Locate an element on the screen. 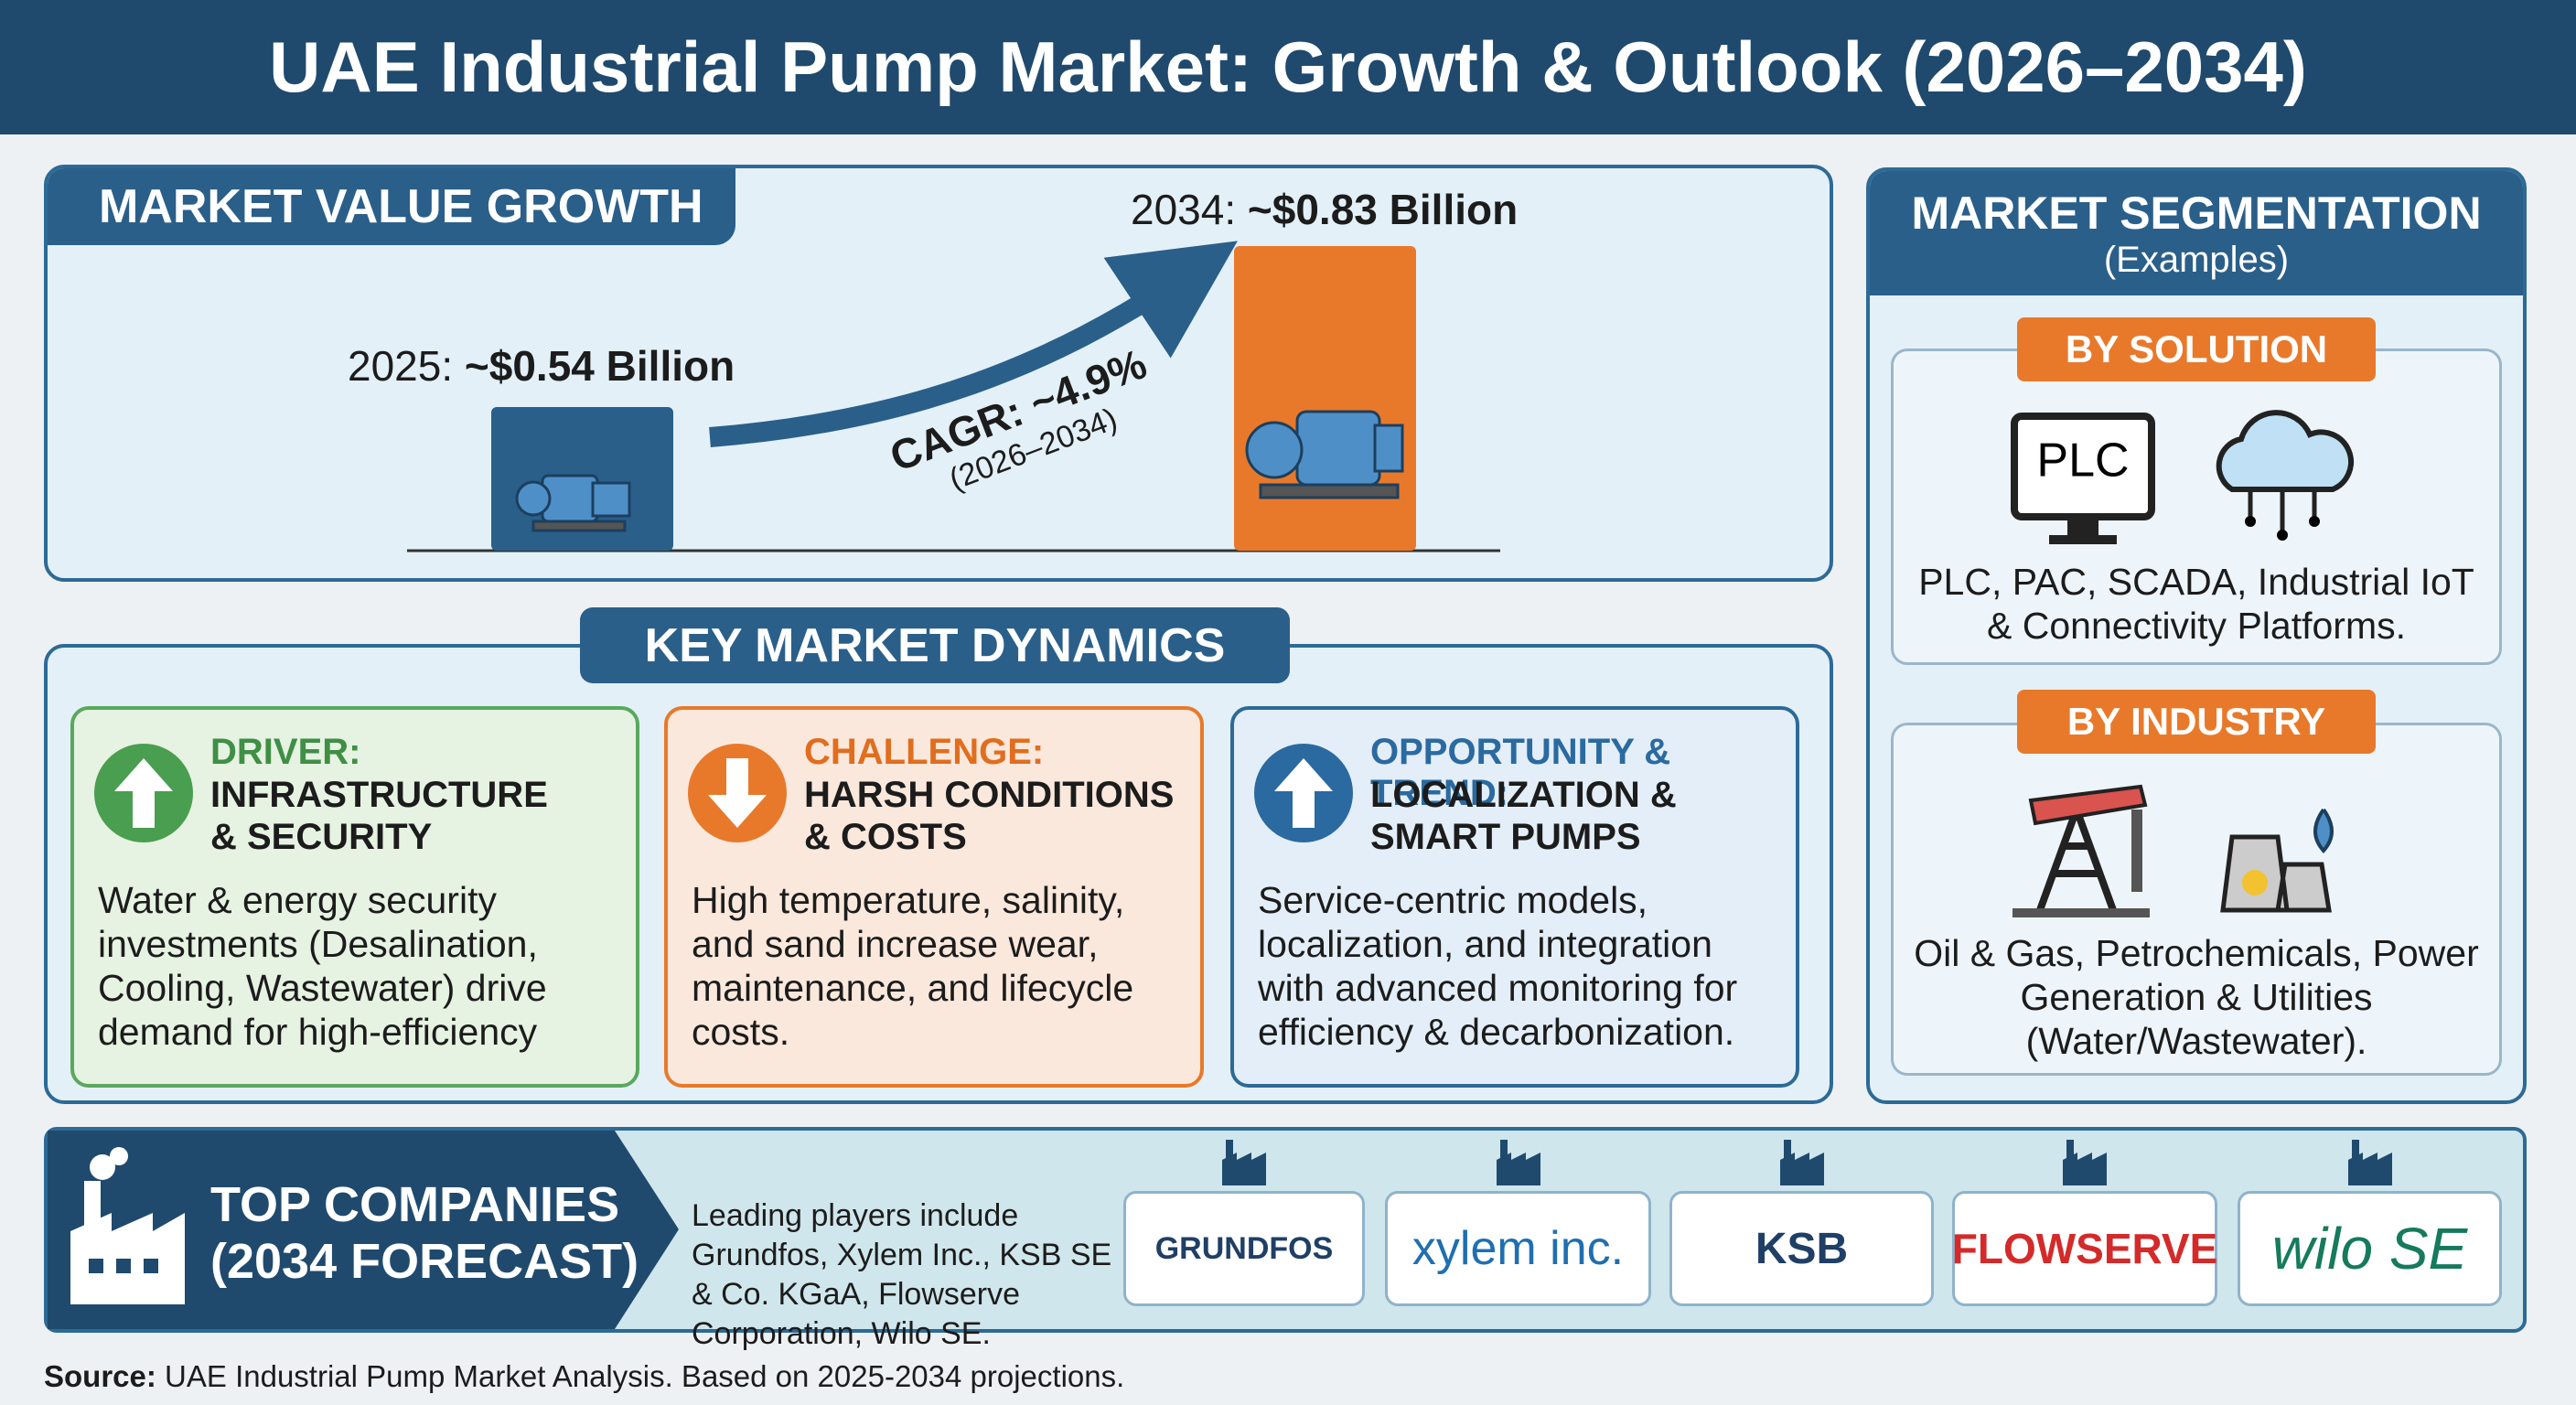 The height and width of the screenshot is (1405, 2576). solution-label: BY SOLUTION is located at coordinates (2196, 349).